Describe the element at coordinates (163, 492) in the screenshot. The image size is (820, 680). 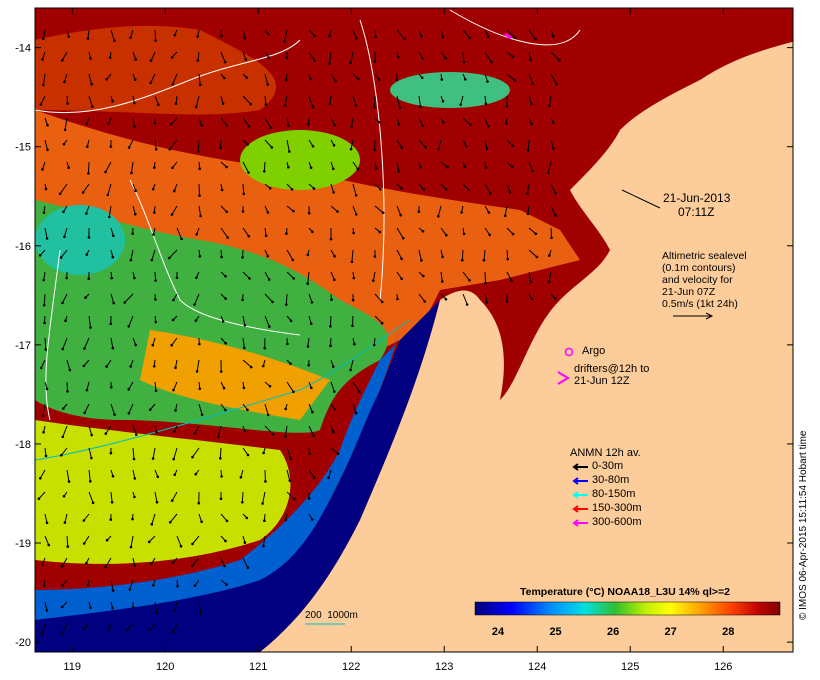
I see `sst-yellow-region` at that location.